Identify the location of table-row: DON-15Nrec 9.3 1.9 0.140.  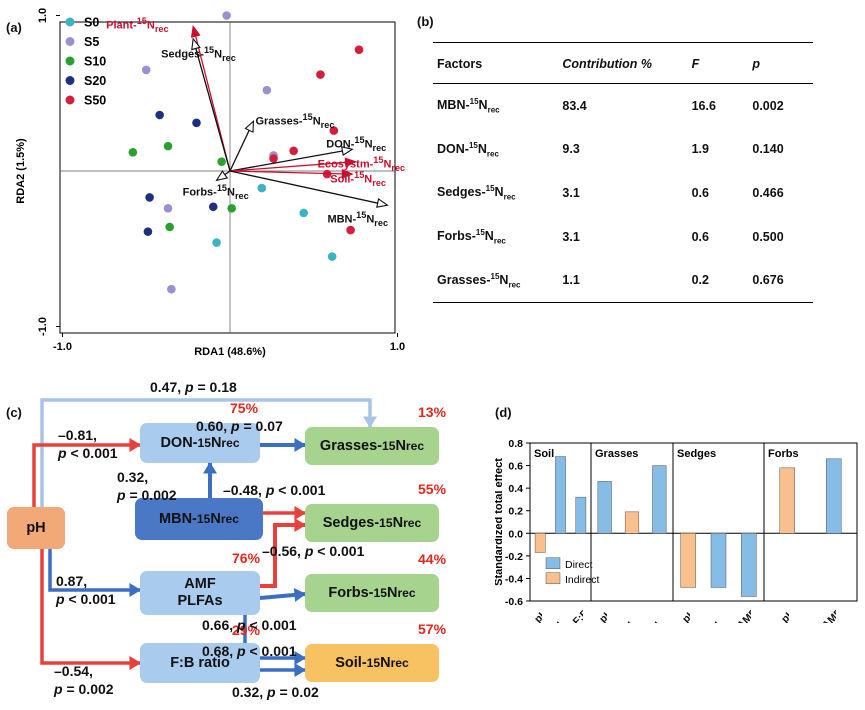
(623, 150).